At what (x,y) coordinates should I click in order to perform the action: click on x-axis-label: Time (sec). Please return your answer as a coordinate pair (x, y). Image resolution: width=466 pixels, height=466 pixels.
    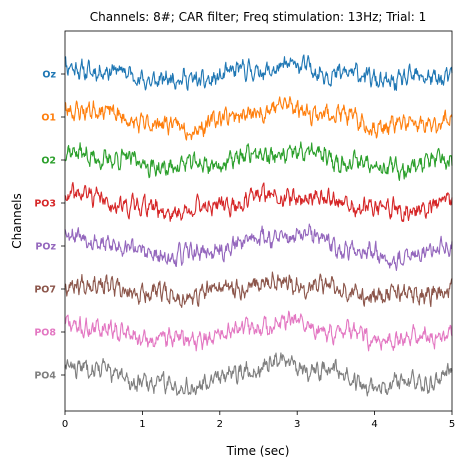
    Looking at the image, I should click on (258, 451).